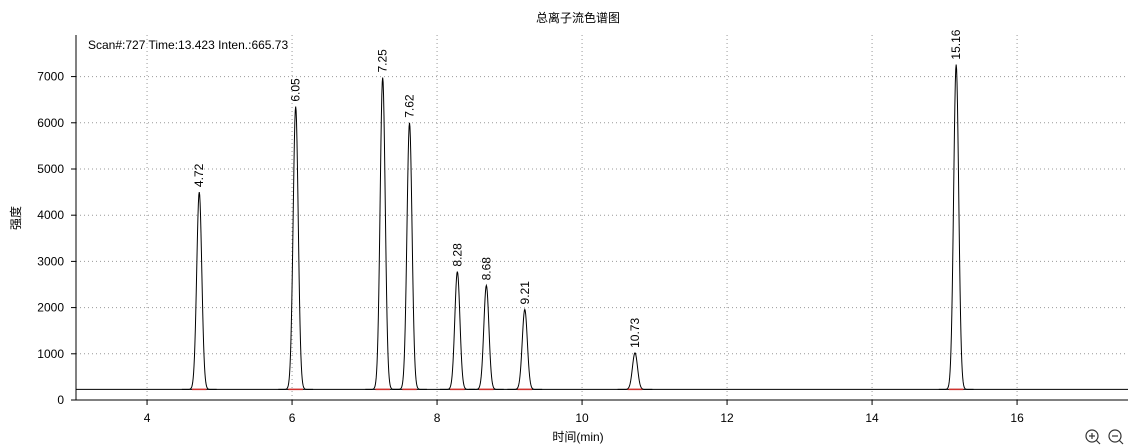 Image resolution: width=1131 pixels, height=447 pixels. I want to click on y-axis-label: 强度, so click(15, 218).